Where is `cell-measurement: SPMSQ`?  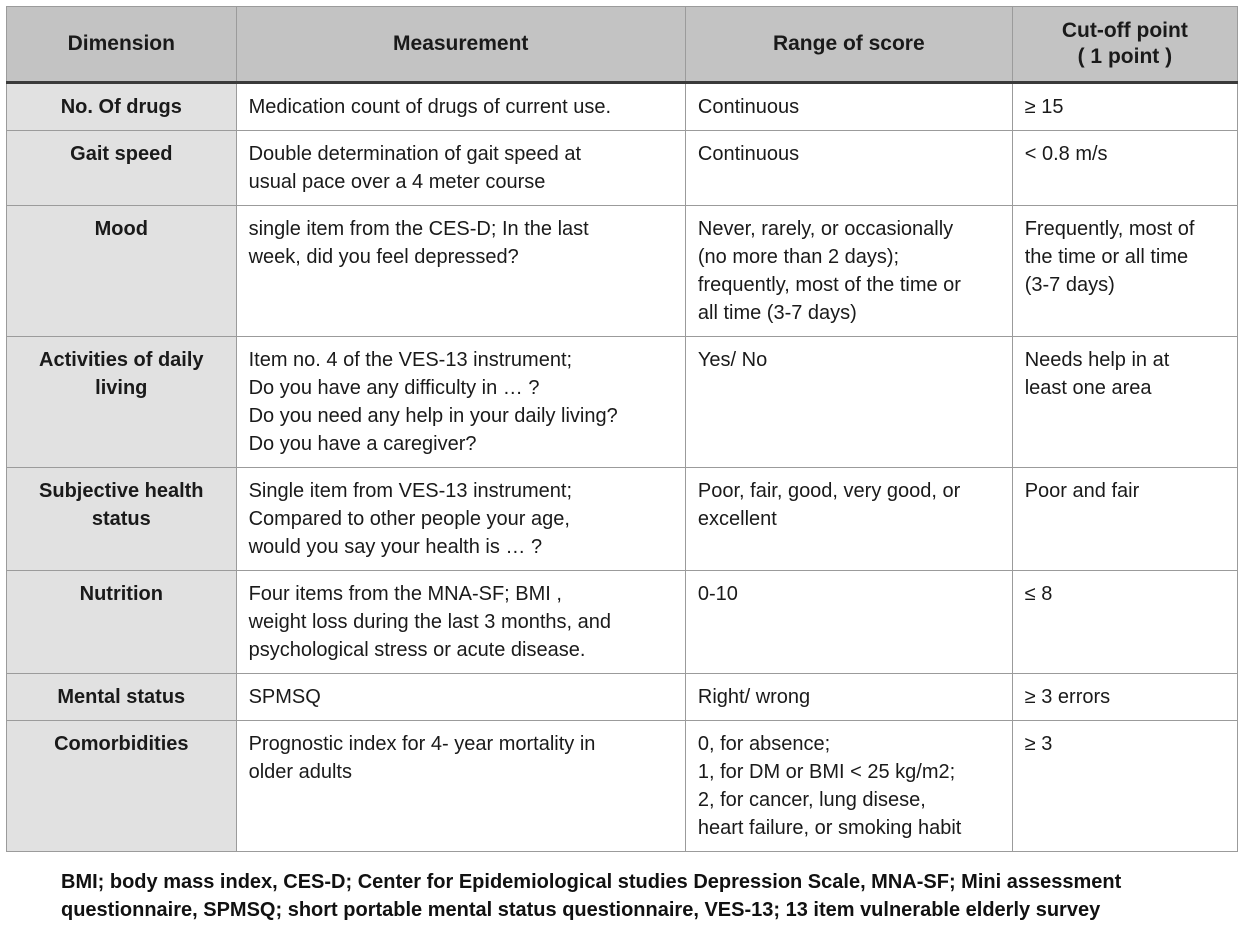
cell-measurement: SPMSQ is located at coordinates (460, 697).